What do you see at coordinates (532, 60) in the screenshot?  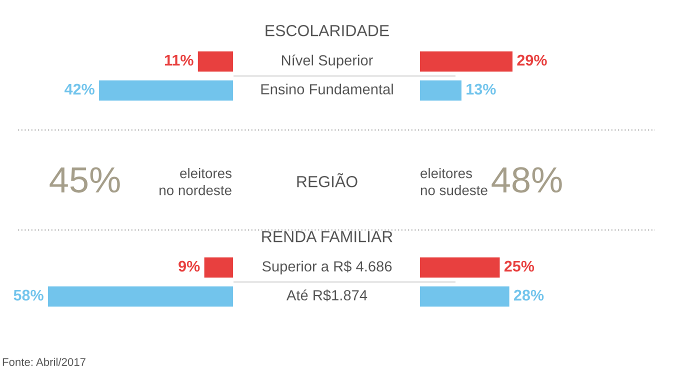 I see `data-label: 29%` at bounding box center [532, 60].